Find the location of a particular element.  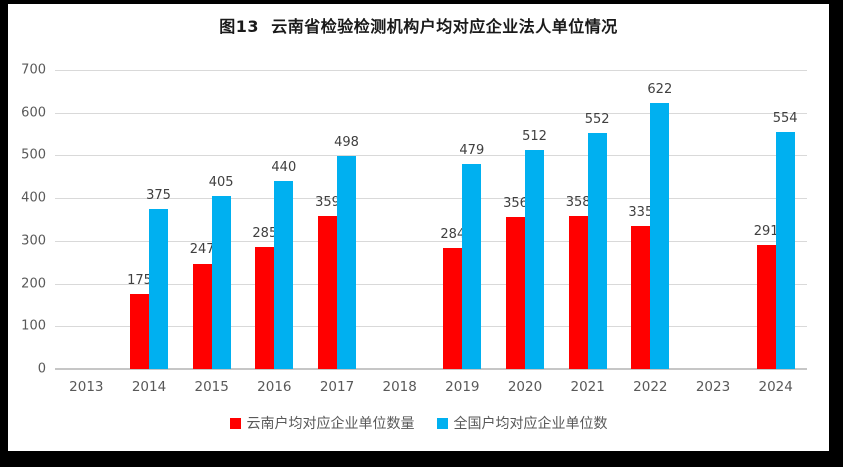

x-tick-label: 2013 is located at coordinates (86, 387).